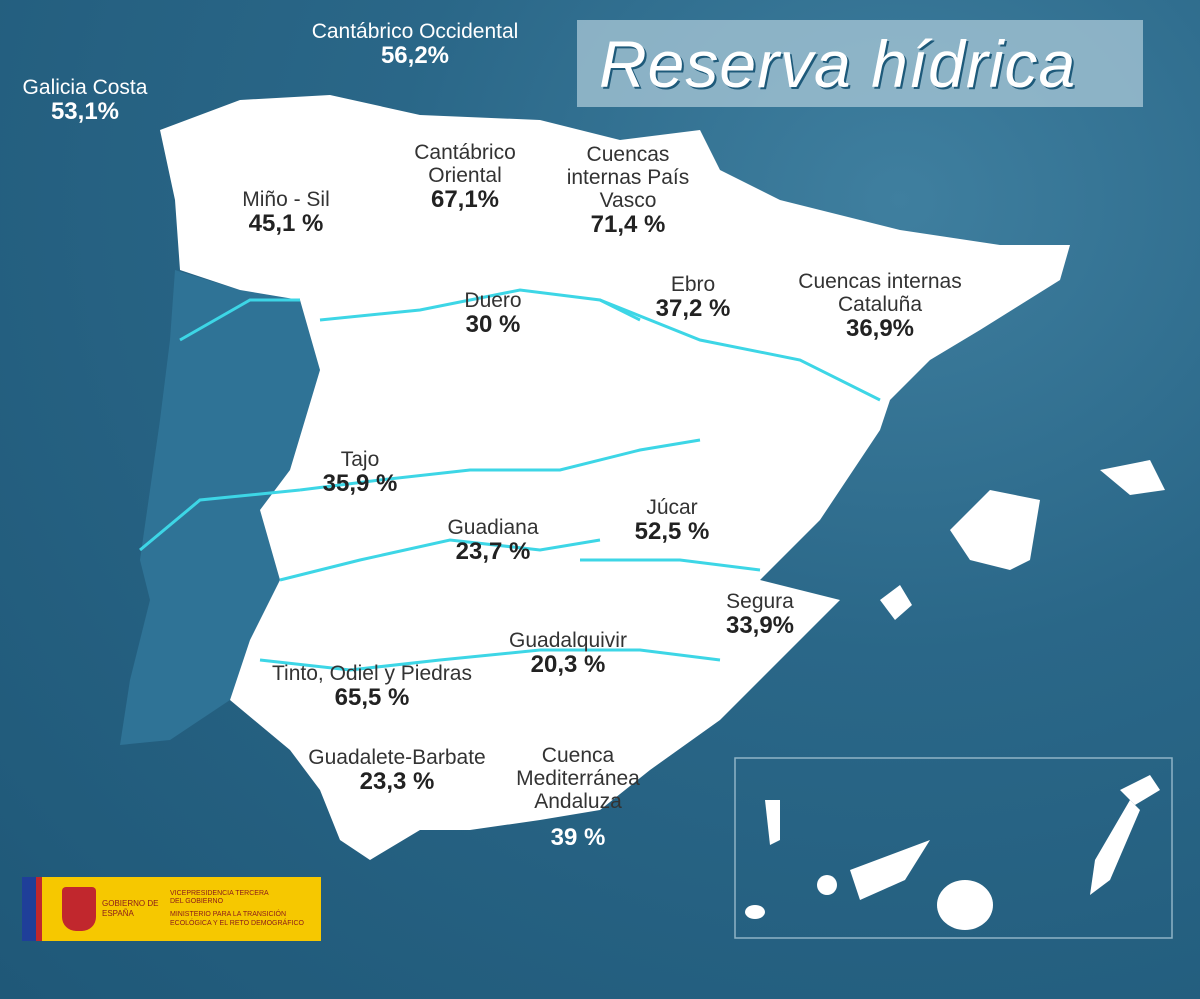 The height and width of the screenshot is (999, 1200). What do you see at coordinates (628, 178) in the screenshot?
I see `basin-name: Cuencas internas País Vasco` at bounding box center [628, 178].